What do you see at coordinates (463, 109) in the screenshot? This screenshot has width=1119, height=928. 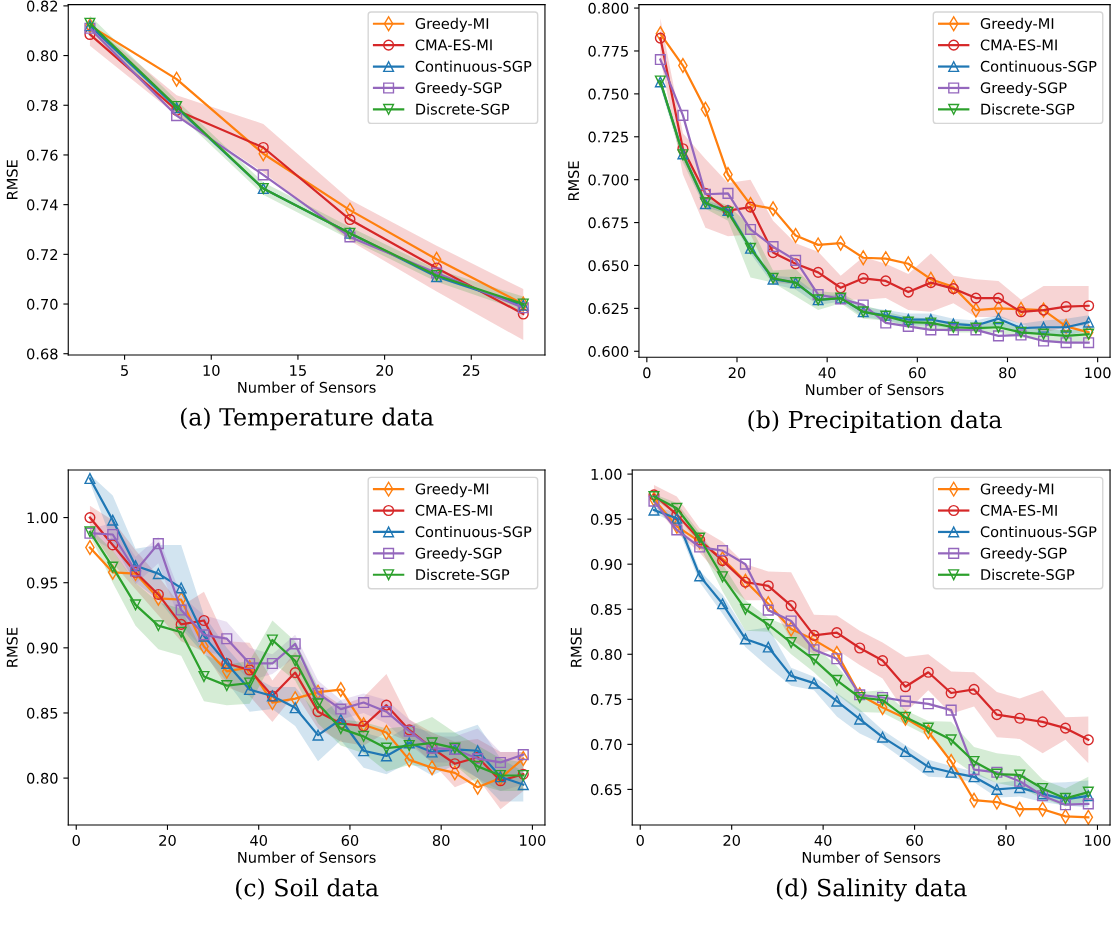 I see `legend-label: Discrete-SGP` at bounding box center [463, 109].